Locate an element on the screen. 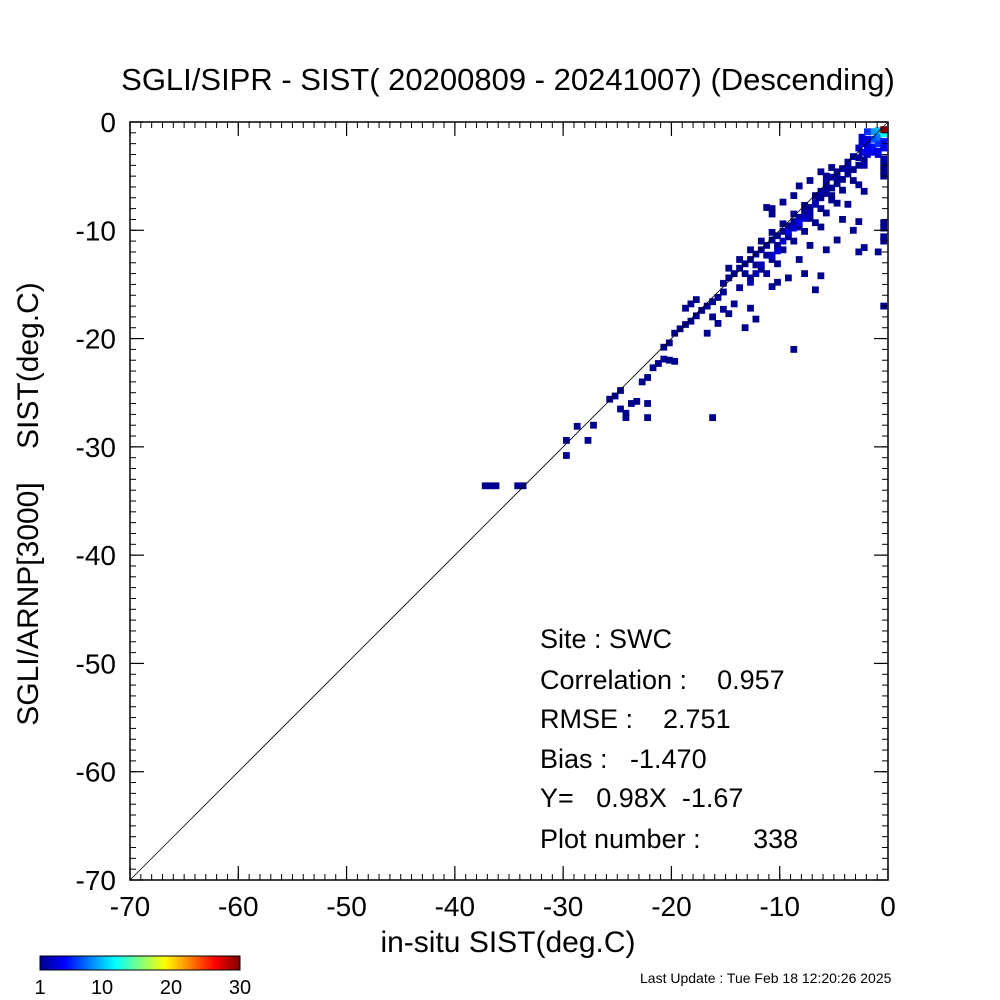 This screenshot has height=1000, width=1000. x-axis-label: in-situ SIST(deg.C) is located at coordinates (507, 942).